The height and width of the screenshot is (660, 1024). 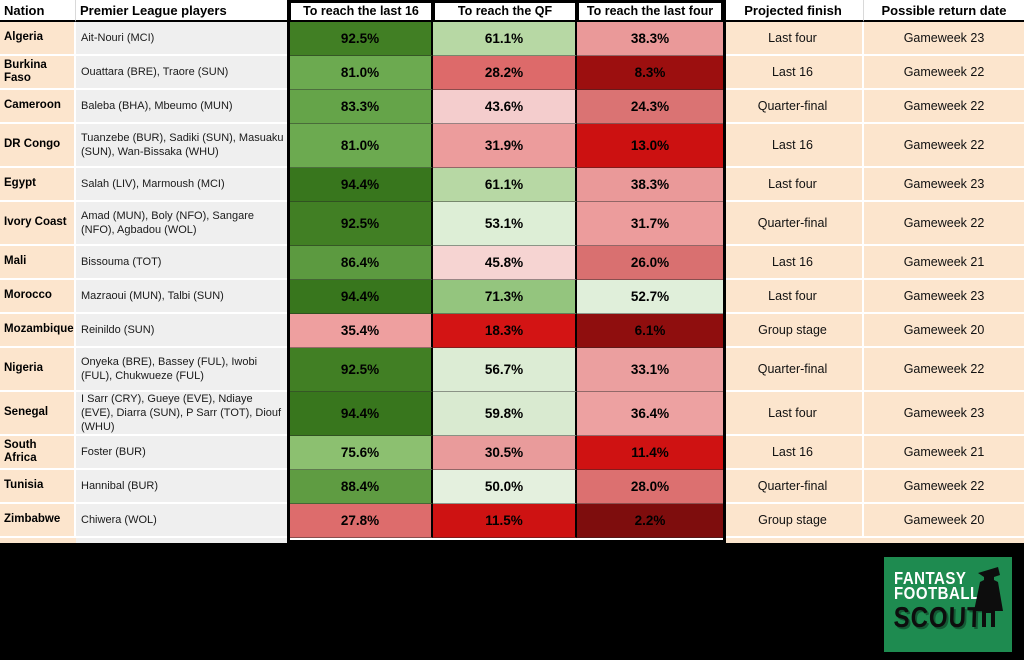 I want to click on prob-last-four-cell: 38.3%, so click(x=650, y=39).